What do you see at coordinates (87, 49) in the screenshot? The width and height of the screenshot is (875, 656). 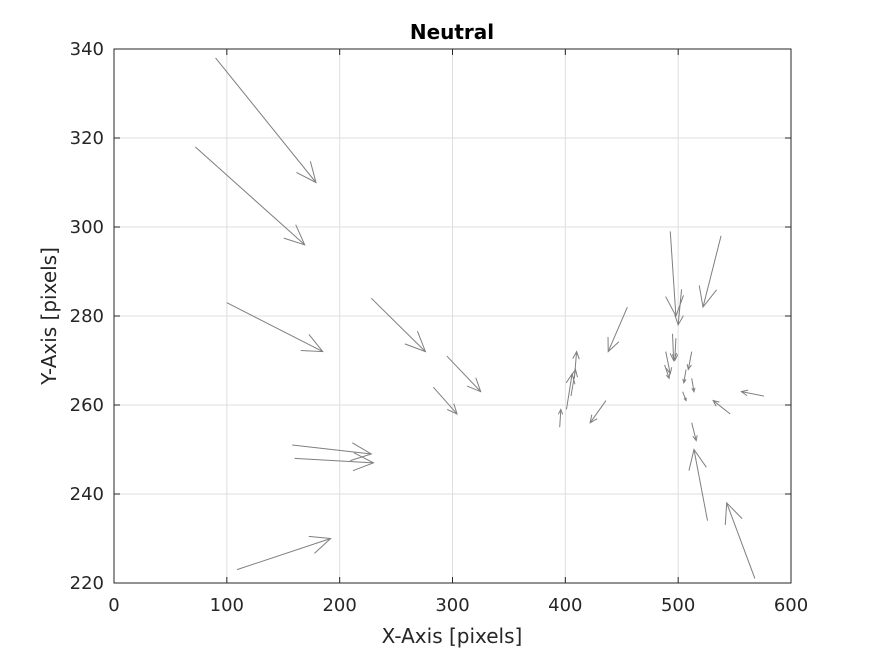 I see `y-tick-label: 340` at bounding box center [87, 49].